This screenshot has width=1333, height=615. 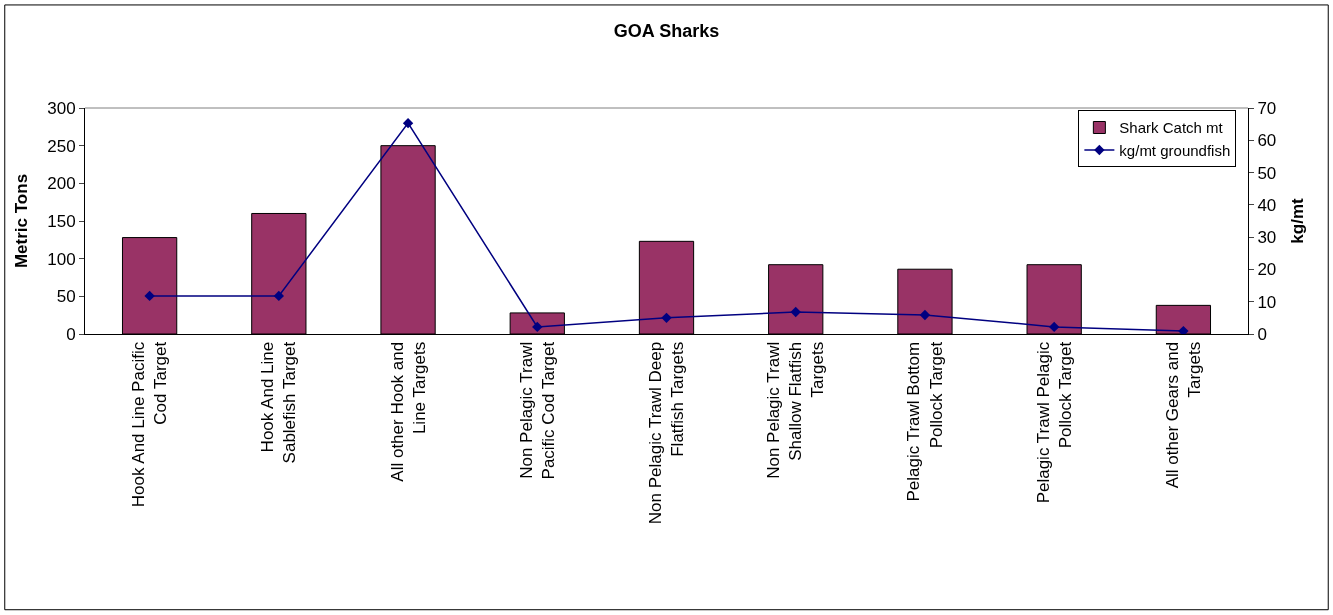 What do you see at coordinates (71, 334) in the screenshot?
I see `y-tick-label: 0` at bounding box center [71, 334].